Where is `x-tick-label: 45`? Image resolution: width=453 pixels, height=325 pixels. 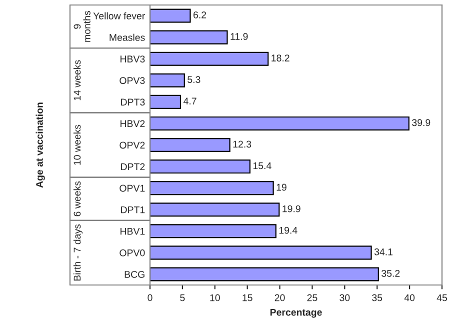
x-tick-label: 45 is located at coordinates (441, 298).